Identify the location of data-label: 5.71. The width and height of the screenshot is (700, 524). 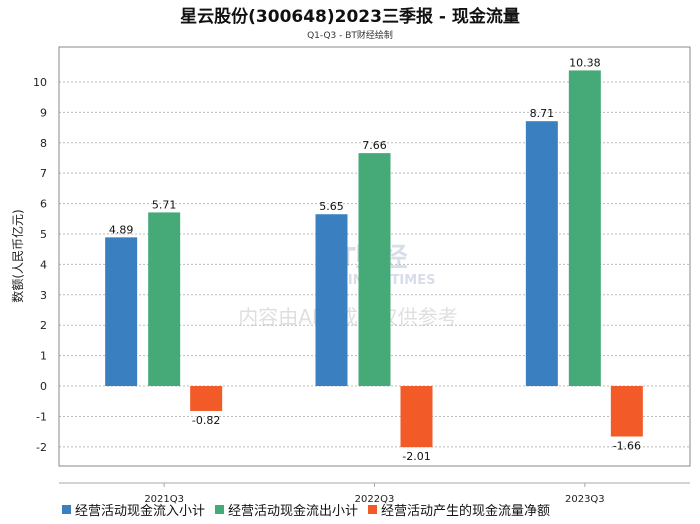
(164, 204).